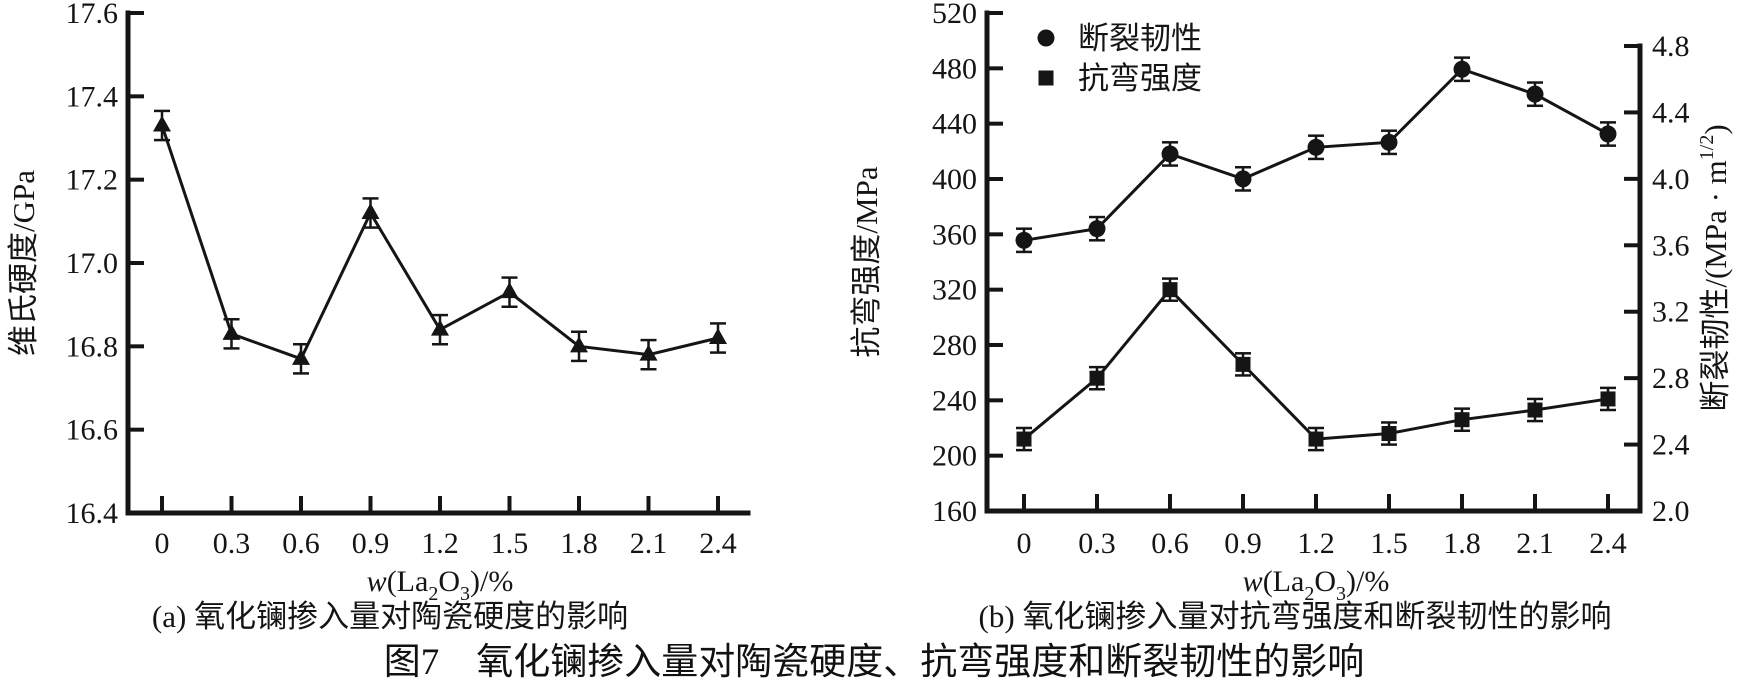  I want to click on series-vickers-hardness, so click(440, 242).